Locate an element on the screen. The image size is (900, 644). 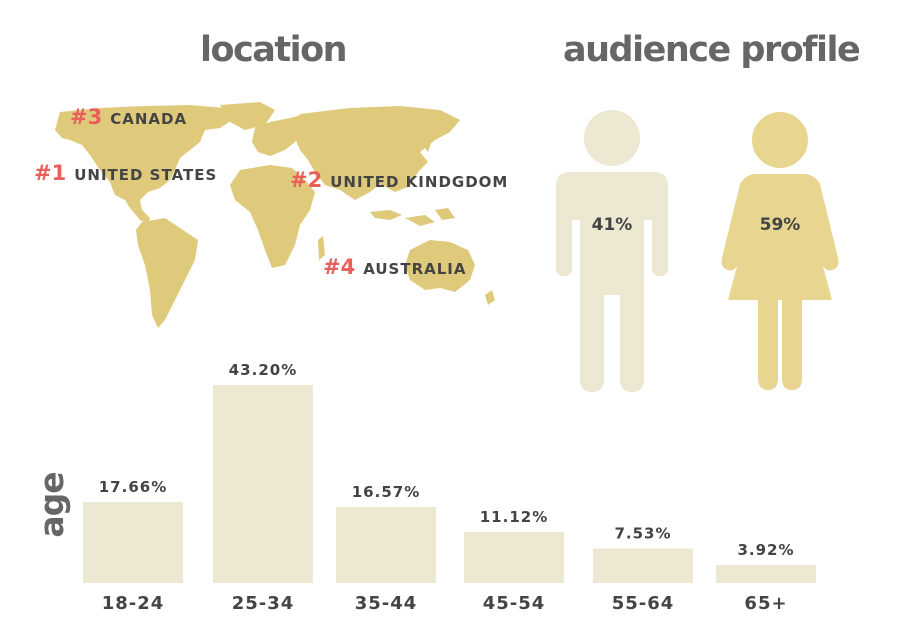
country-label: AUSTRALIA is located at coordinates (415, 269).